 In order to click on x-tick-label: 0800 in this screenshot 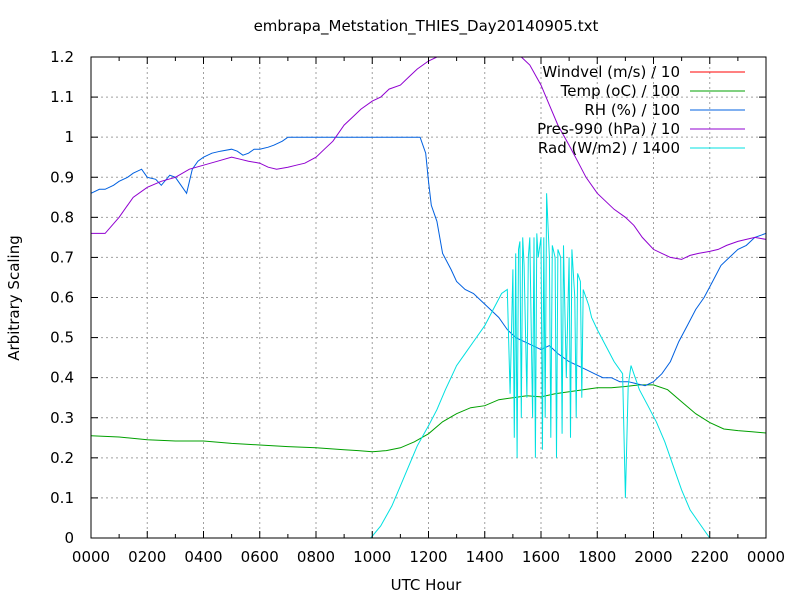, I will do `click(316, 557)`.